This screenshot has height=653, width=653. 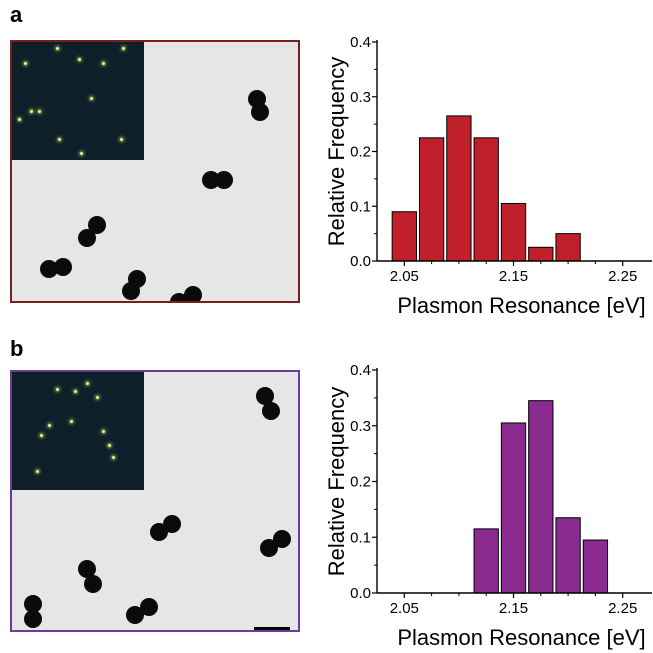 I want to click on panel-label-b: b, so click(x=17, y=348).